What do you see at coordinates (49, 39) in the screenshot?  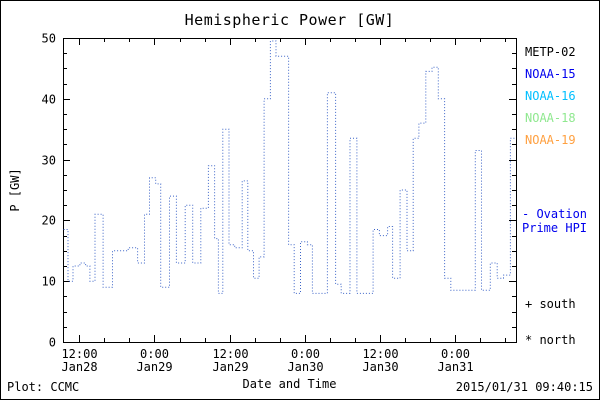 I see `y-tick-label: 50` at bounding box center [49, 39].